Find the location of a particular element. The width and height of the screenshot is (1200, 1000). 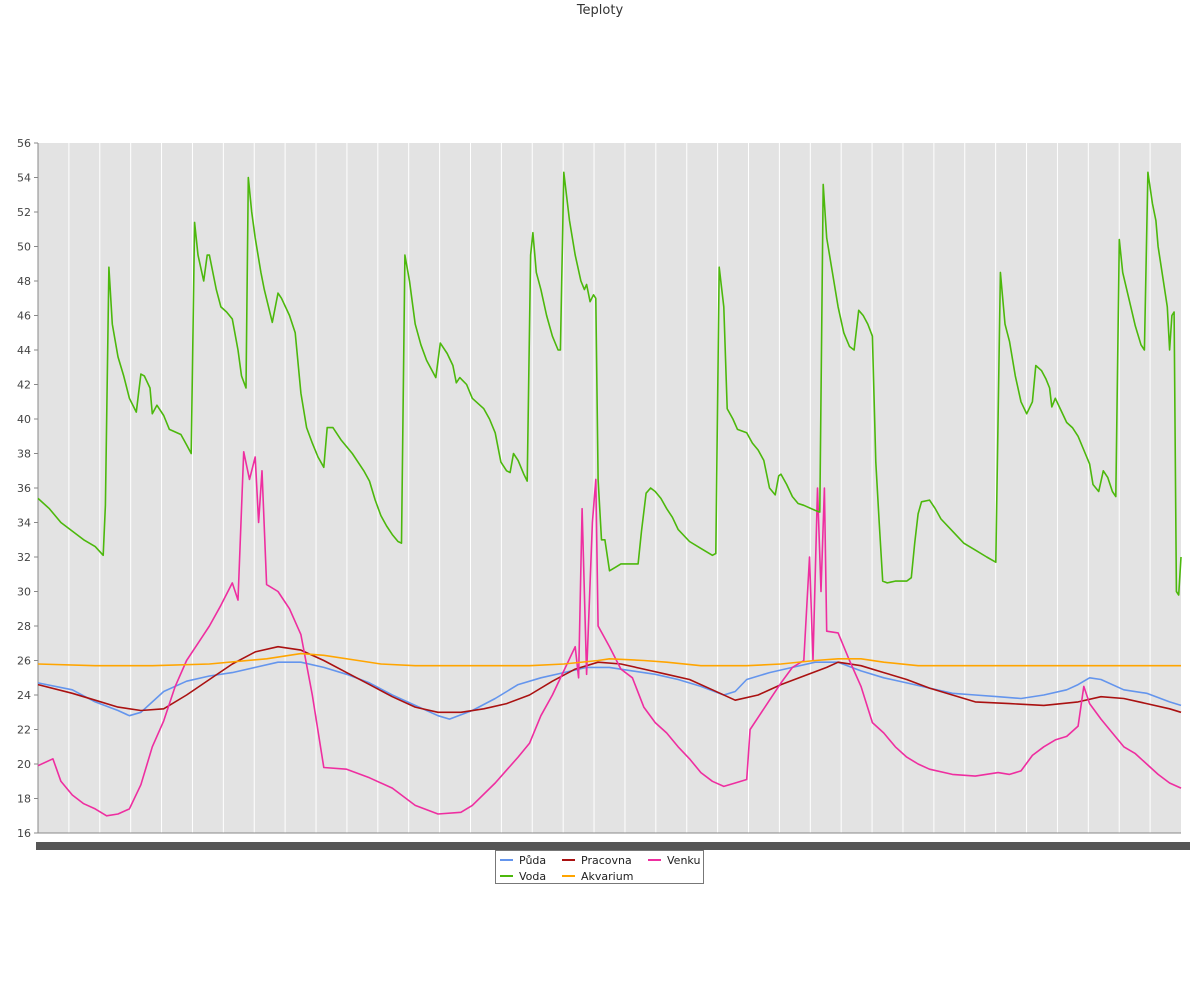

y-tick-label: 56 is located at coordinates (24, 143).